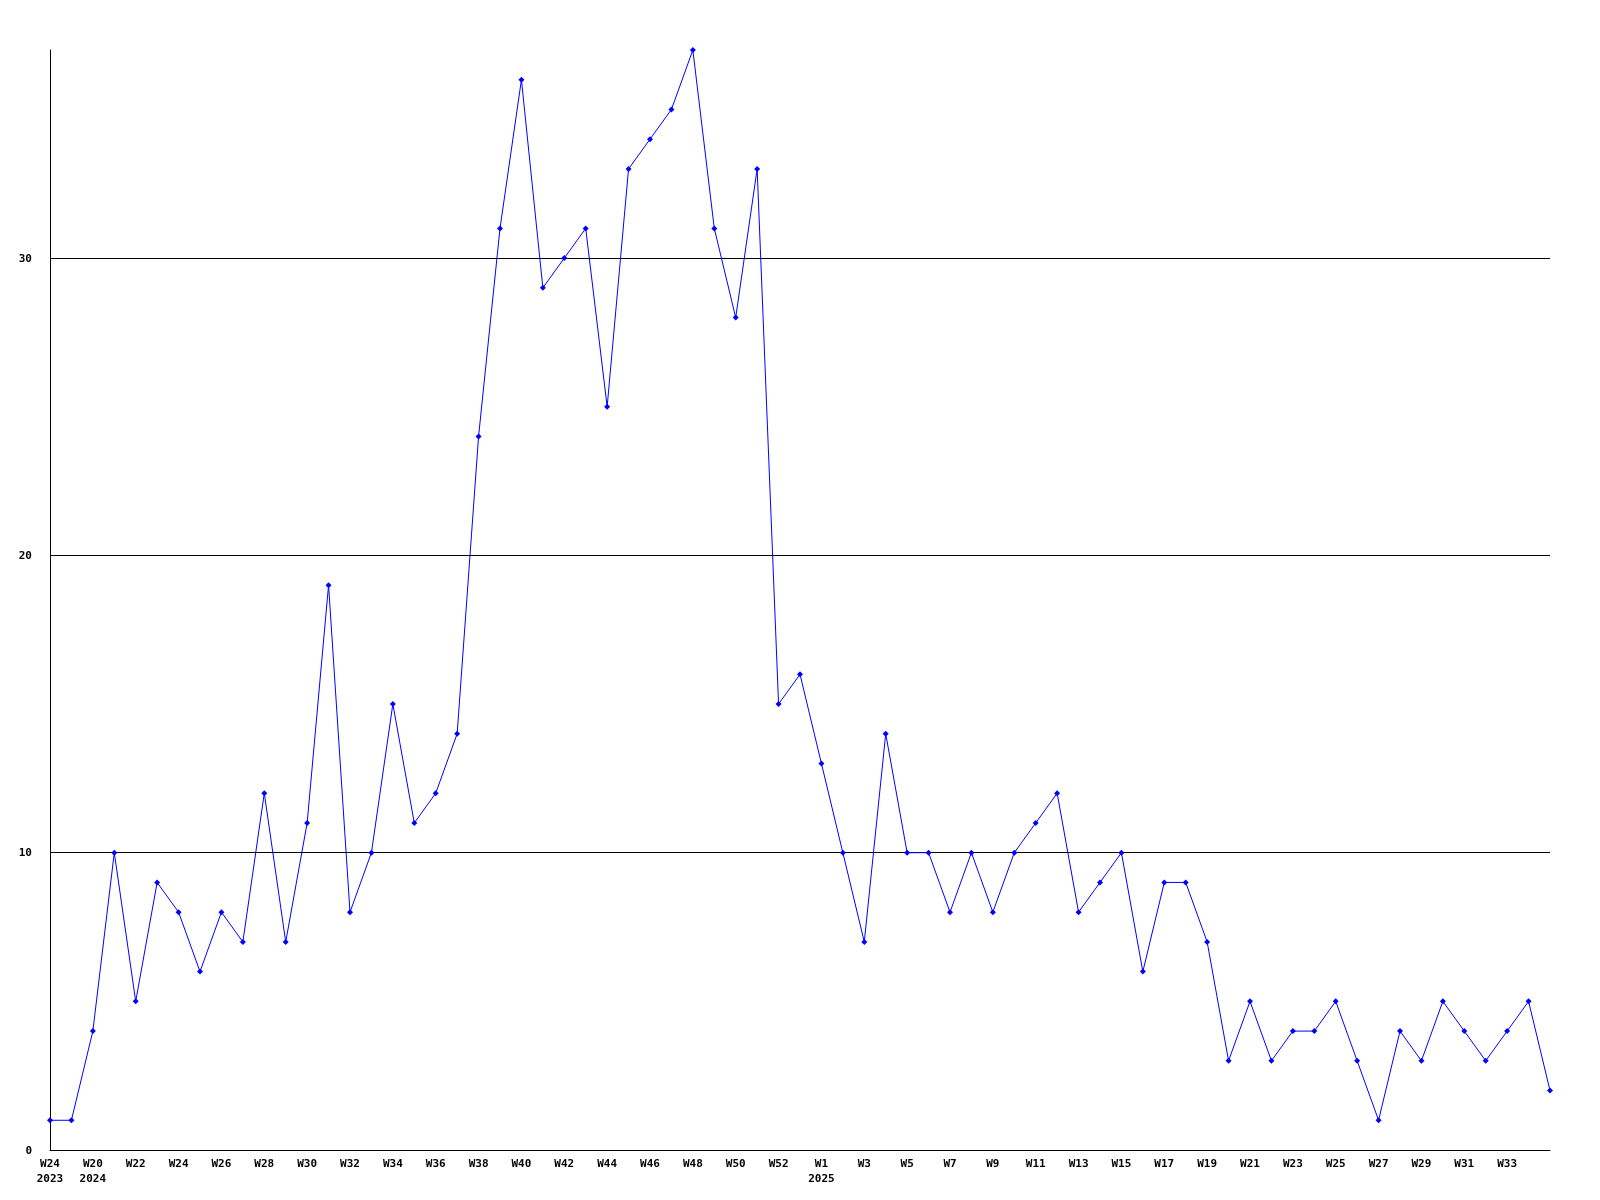  What do you see at coordinates (1335, 1163) in the screenshot?
I see `x-tick-label: W25` at bounding box center [1335, 1163].